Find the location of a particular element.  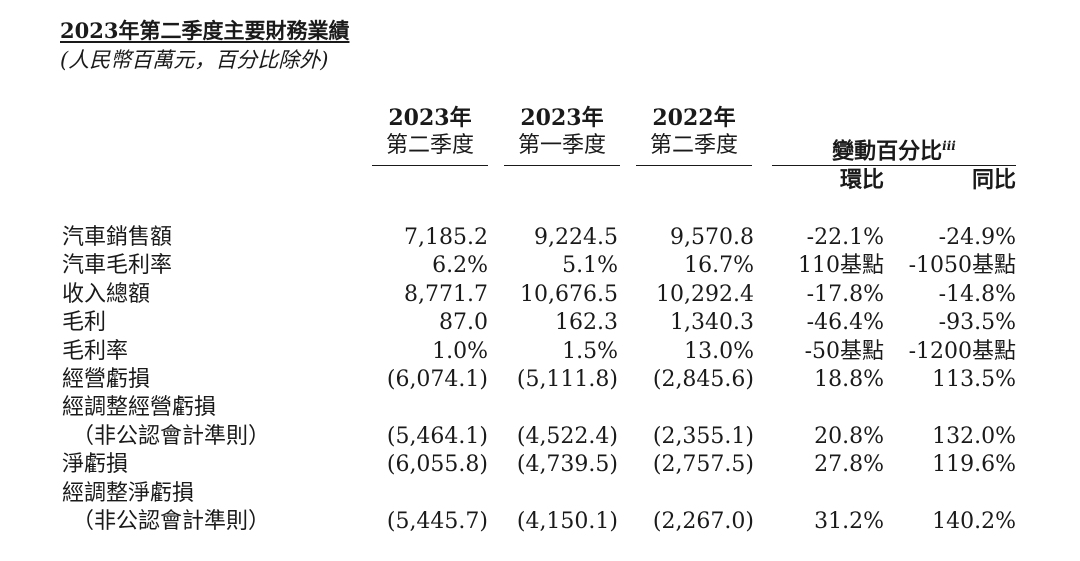

column-header-2022-q2: 2022年 第二季度 is located at coordinates (694, 135).